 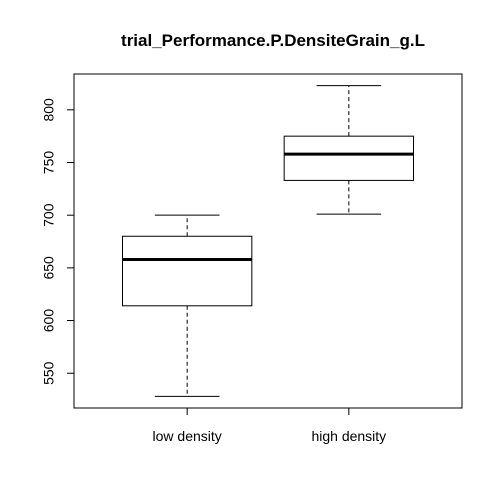 I want to click on chart-title: trial_Performance.P.DensiteGrain_g.L, so click(x=273, y=40).